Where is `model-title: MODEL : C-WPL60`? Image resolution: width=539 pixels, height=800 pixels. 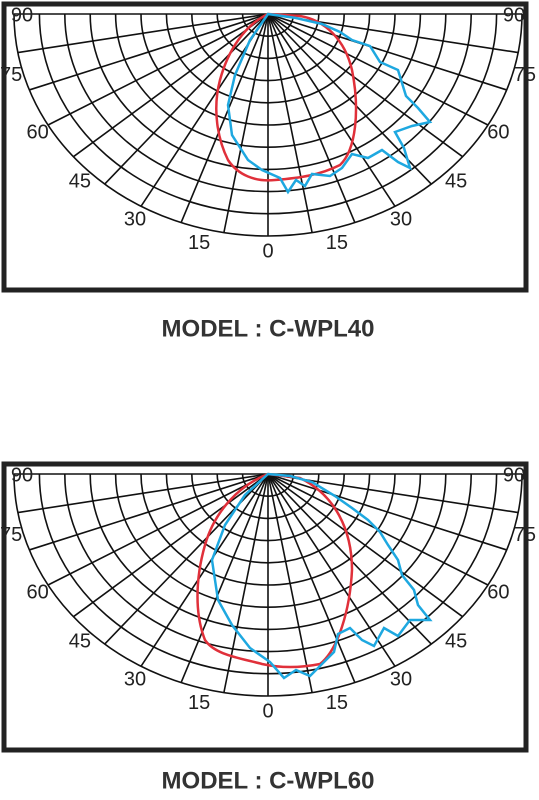 model-title: MODEL : C-WPL60 is located at coordinates (268, 780).